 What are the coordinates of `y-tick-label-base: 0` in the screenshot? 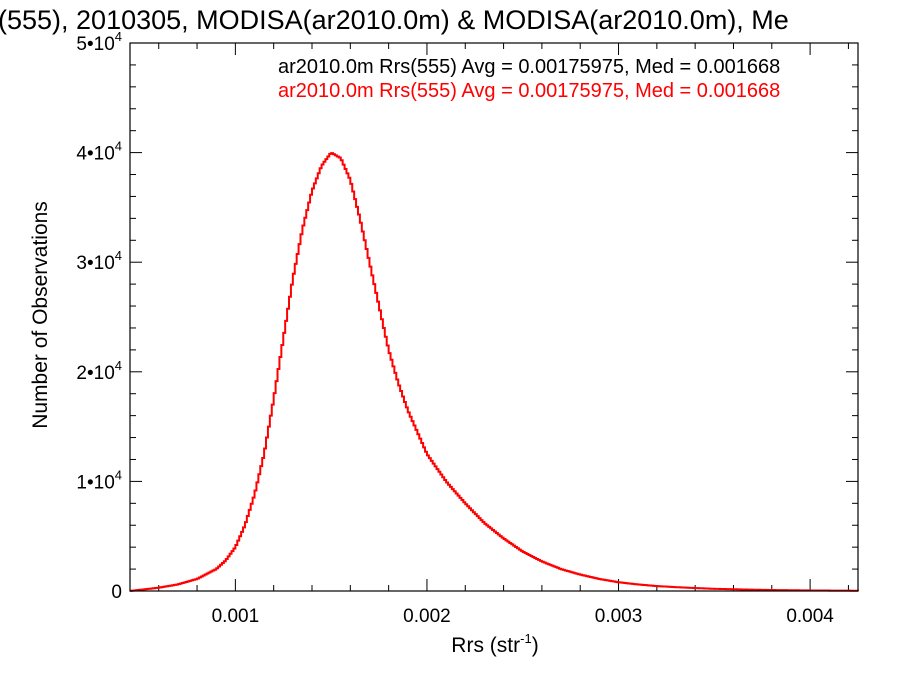 It's located at (116, 592).